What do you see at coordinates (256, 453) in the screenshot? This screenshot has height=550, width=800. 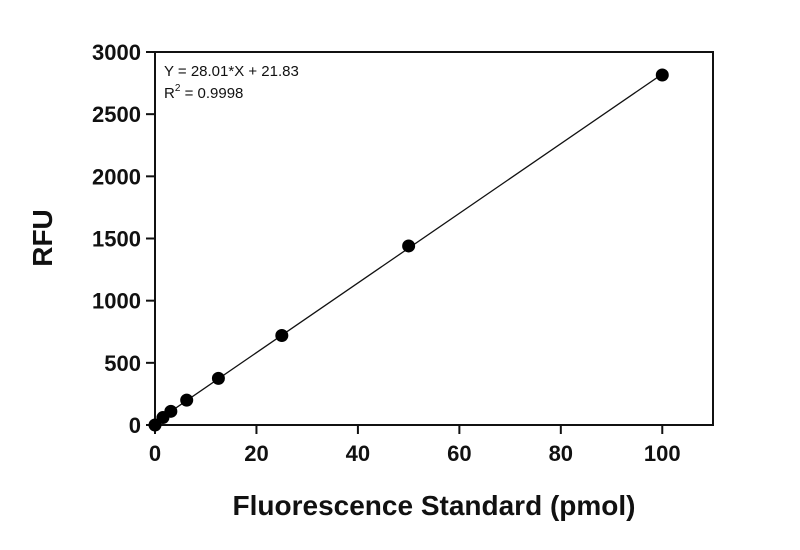 I see `x-tick-label: 20` at bounding box center [256, 453].